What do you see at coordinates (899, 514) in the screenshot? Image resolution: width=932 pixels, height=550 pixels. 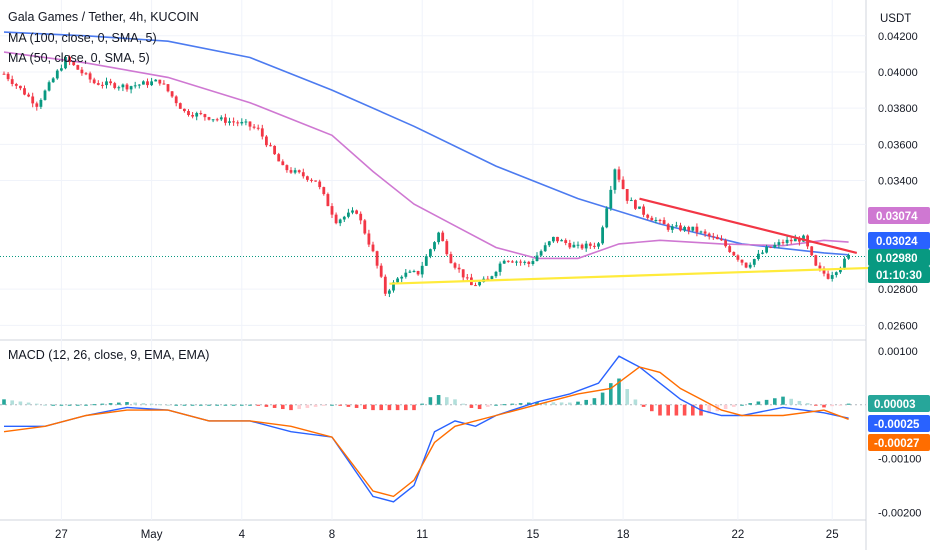 I see `macd-tick-label: -0.00200` at bounding box center [899, 514].